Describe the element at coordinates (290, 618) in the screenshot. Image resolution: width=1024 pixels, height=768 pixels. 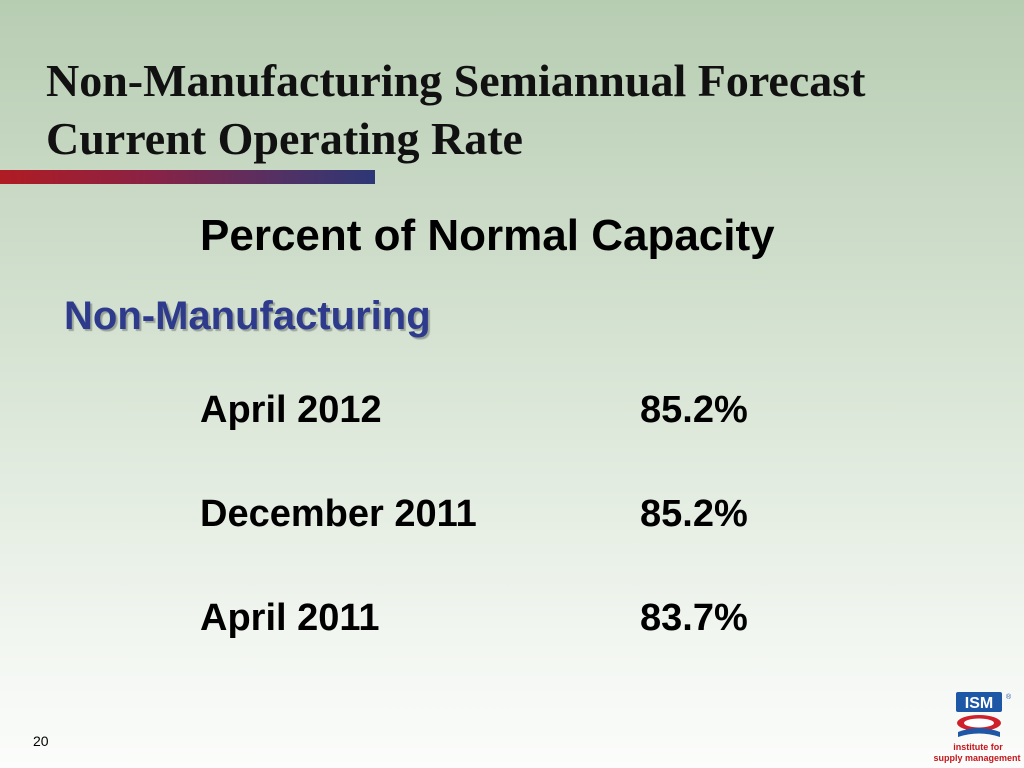
I see `rate-period: April 2011` at that location.